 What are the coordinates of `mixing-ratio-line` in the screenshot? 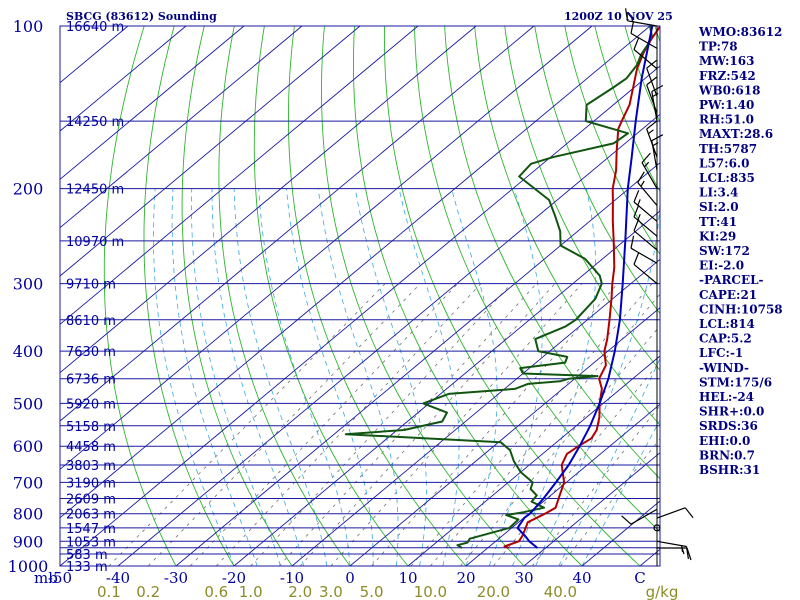 It's located at (494, 424).